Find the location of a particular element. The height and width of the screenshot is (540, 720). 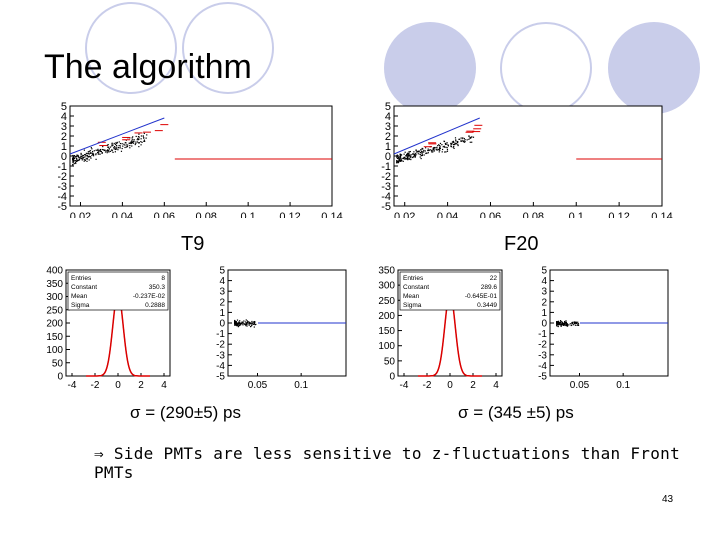

x-tick-label: 4 is located at coordinates (496, 385).